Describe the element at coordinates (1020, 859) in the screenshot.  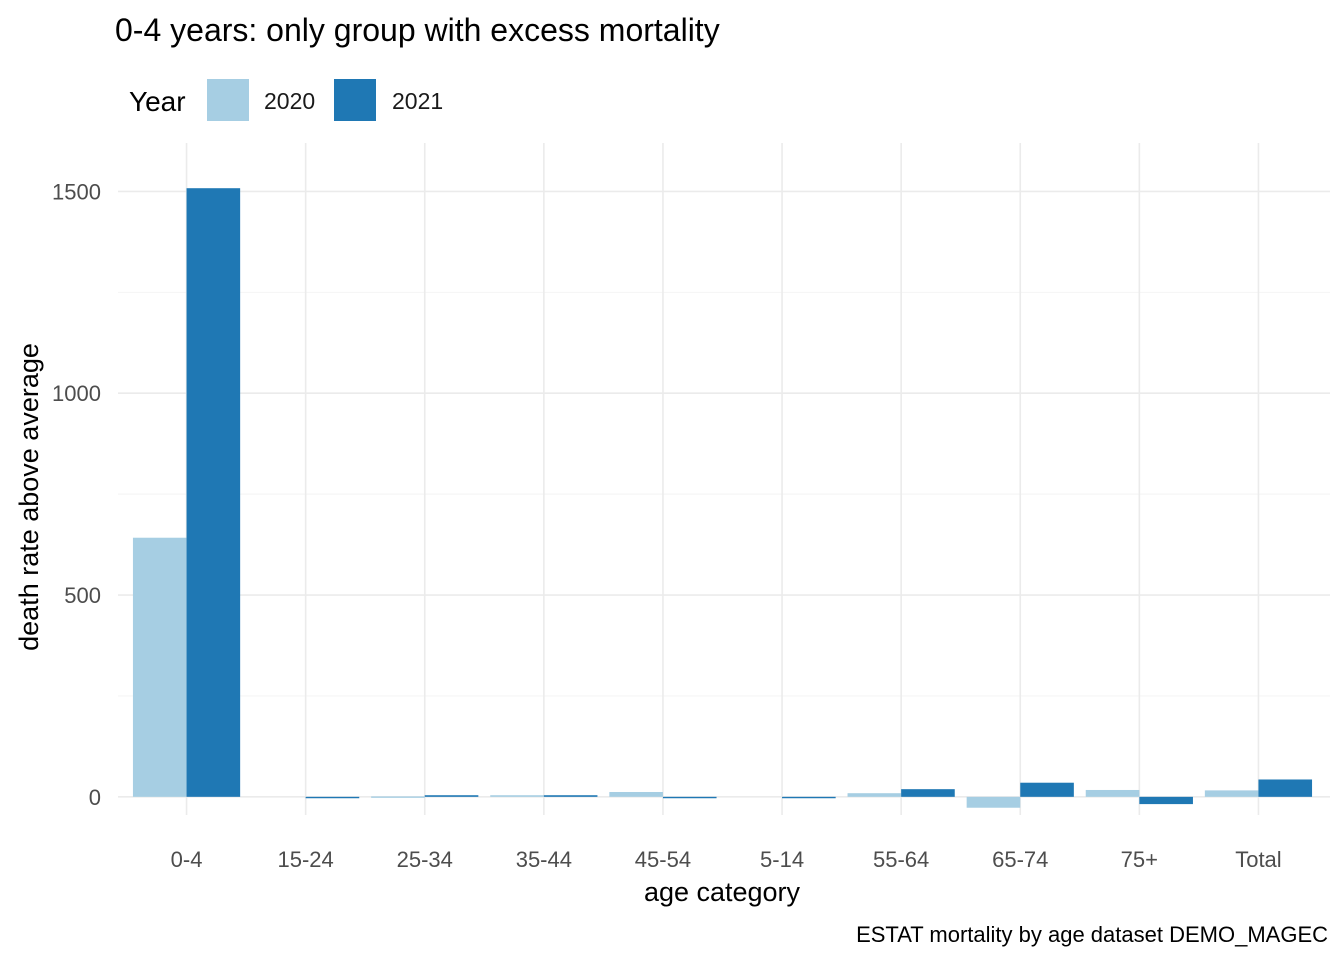
I see `x-tick-label: 65-74` at that location.